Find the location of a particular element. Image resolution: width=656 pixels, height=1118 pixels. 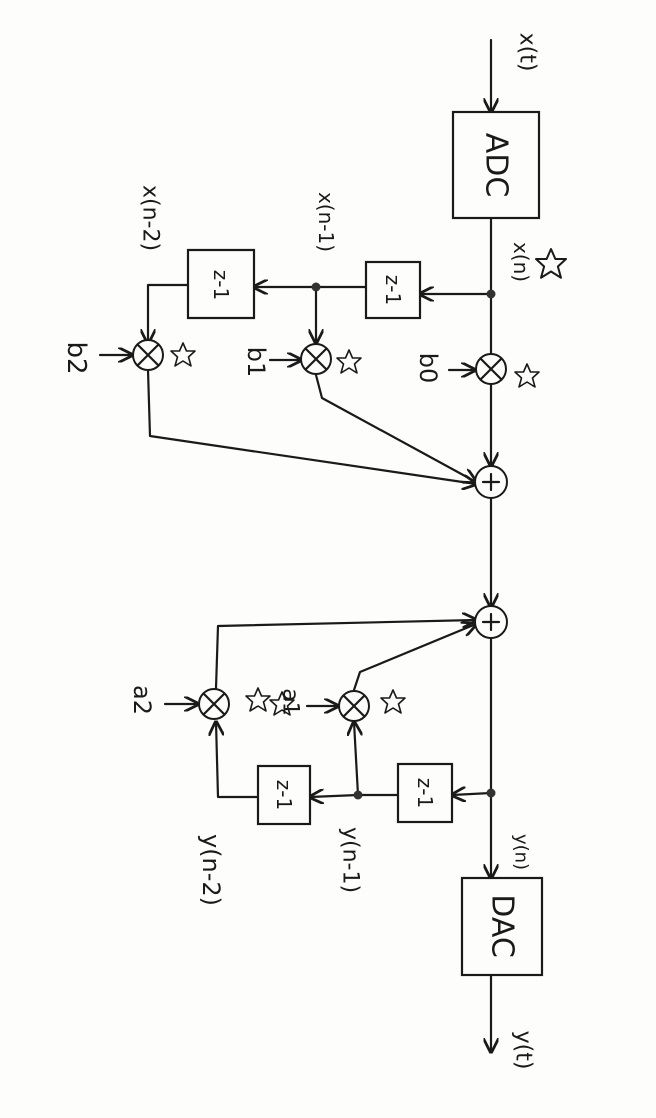

coefficient-b1: b1 is located at coordinates (256, 362).